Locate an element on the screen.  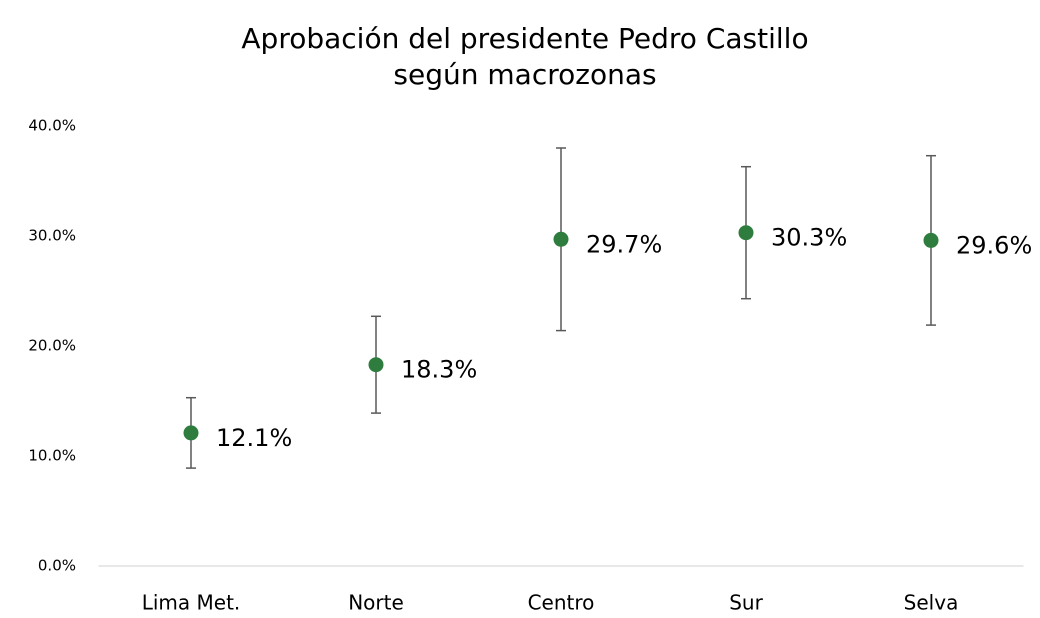
value-label: 29.6% is located at coordinates (994, 245).